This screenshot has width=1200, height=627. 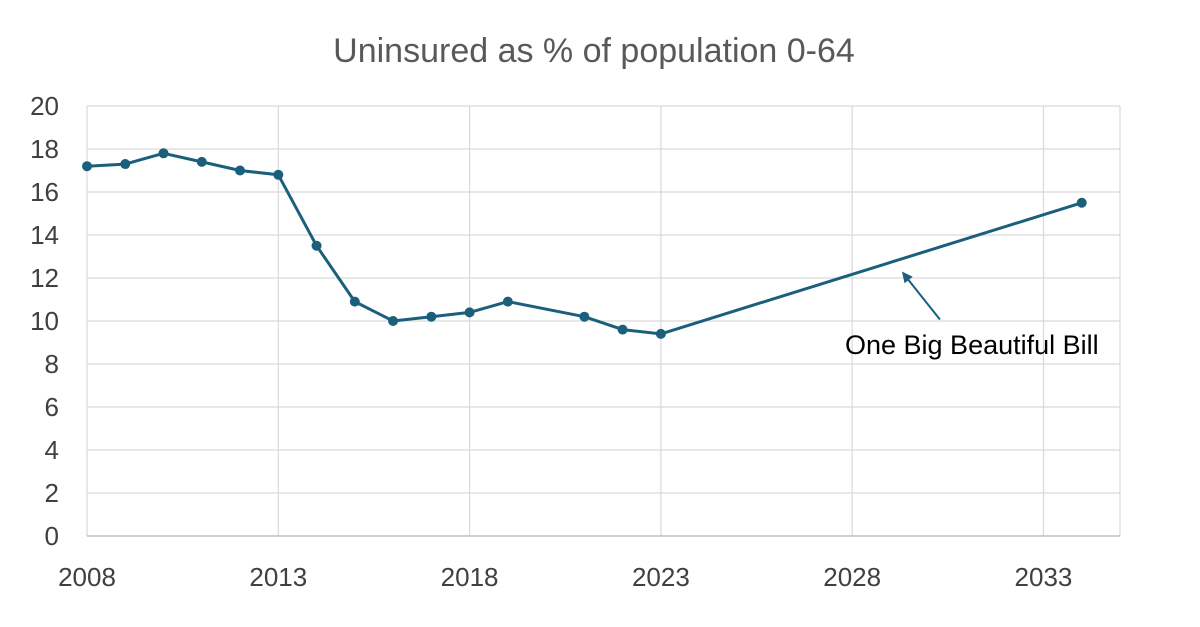 I want to click on x-tick-label: 2028, so click(x=852, y=577).